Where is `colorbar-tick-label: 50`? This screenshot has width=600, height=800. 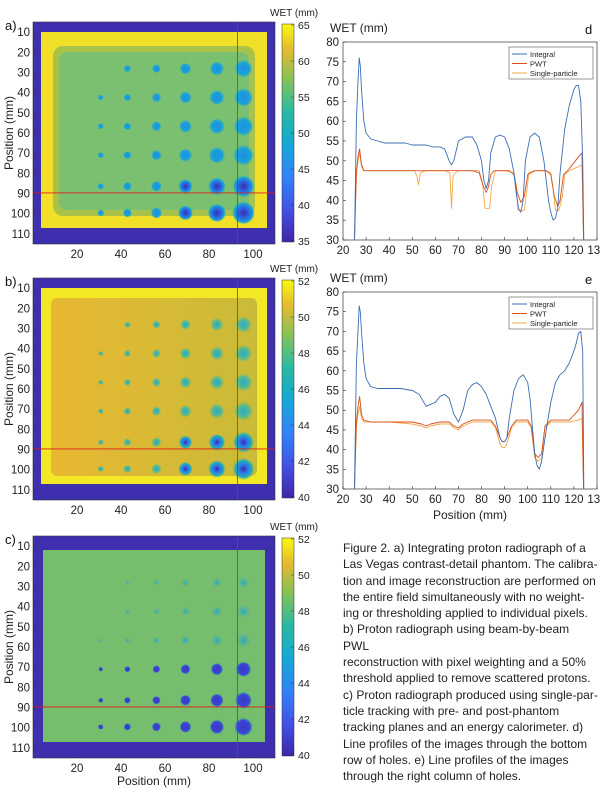
colorbar-tick-label: 50 is located at coordinates (304, 318).